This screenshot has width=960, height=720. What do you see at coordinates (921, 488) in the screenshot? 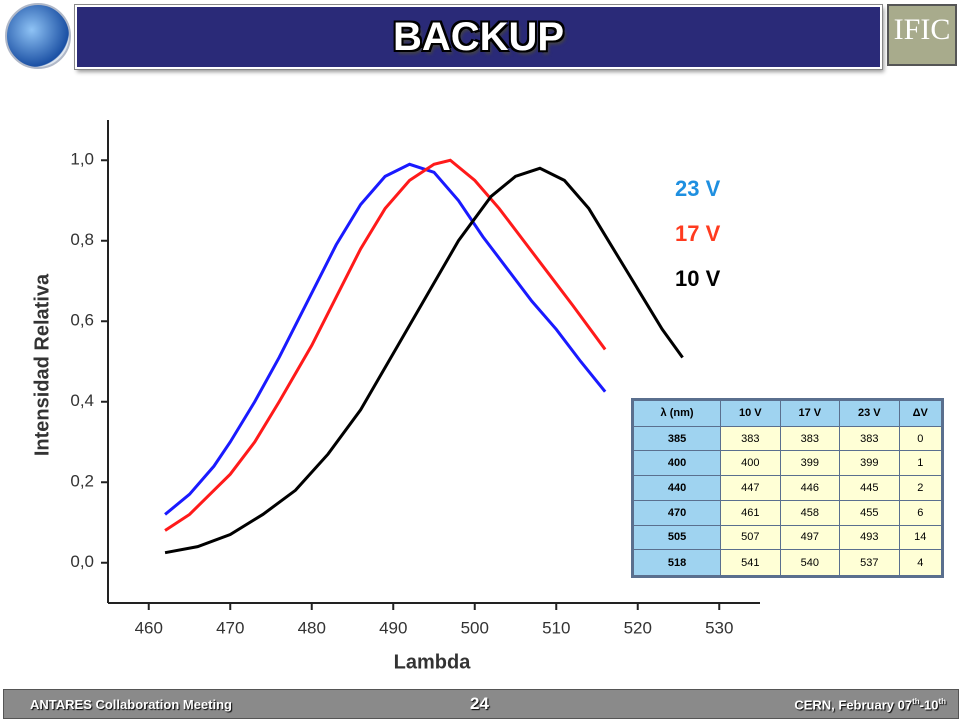
I see `table-cell: 2` at bounding box center [921, 488].